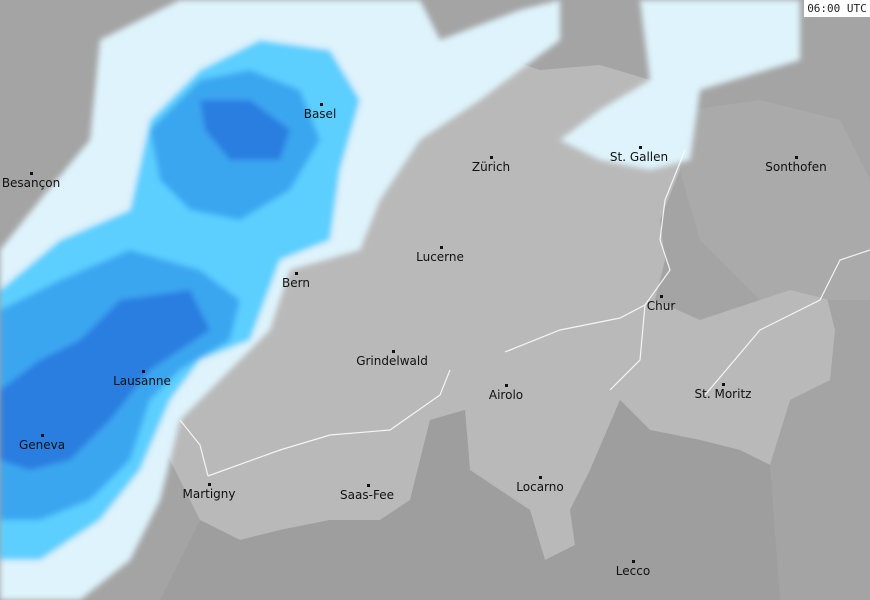  I want to click on city-label-lecco: Lecco, so click(633, 571).